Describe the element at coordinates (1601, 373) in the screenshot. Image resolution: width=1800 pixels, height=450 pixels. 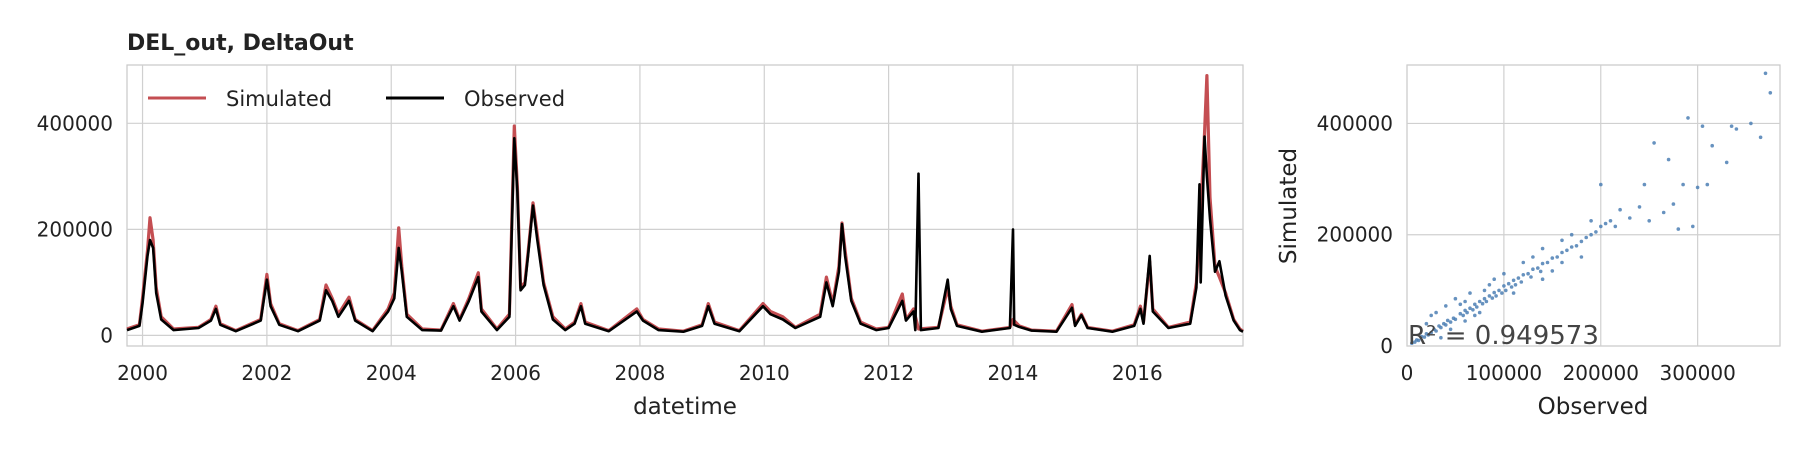
I see `scatter-x-tick-label: 200000` at that location.